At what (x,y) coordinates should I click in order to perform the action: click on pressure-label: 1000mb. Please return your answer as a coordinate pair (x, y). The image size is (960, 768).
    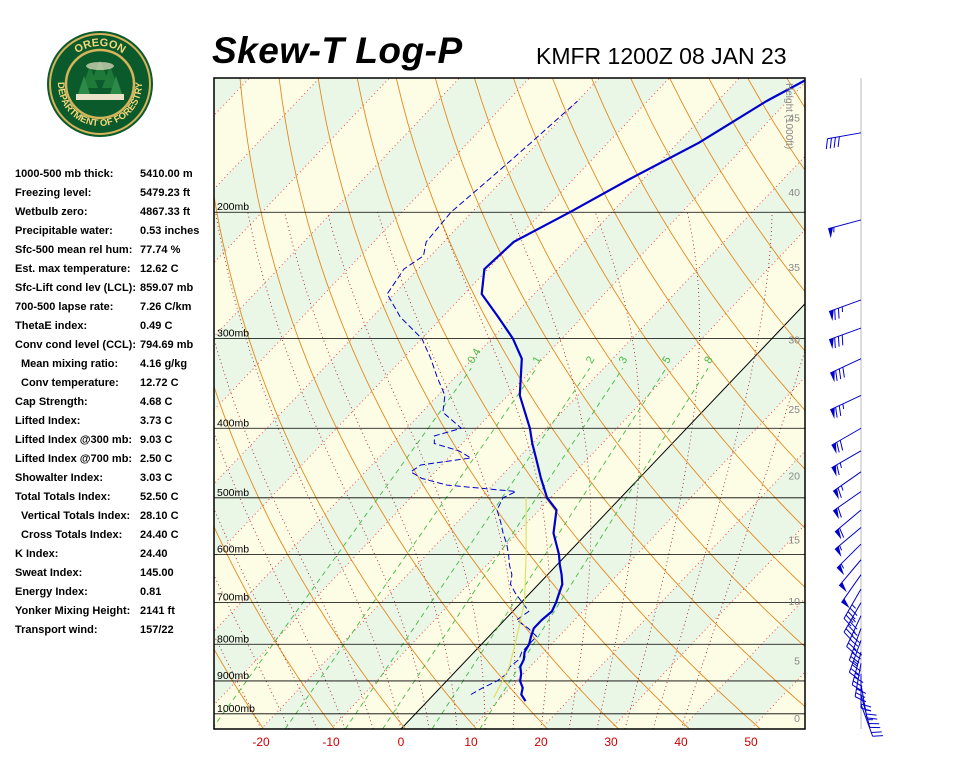
    Looking at the image, I should click on (236, 709).